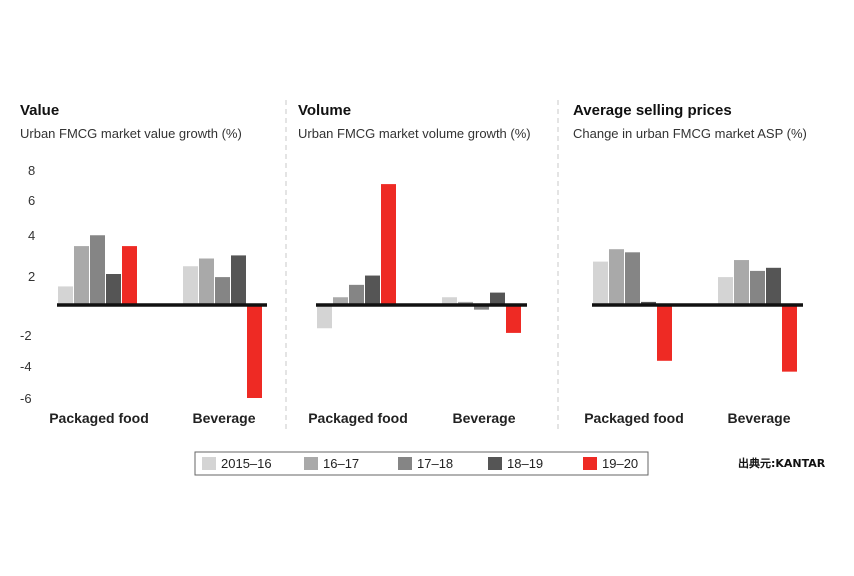 Image resolution: width=854 pixels, height=576 pixels. I want to click on legend-label: 18–19, so click(525, 463).